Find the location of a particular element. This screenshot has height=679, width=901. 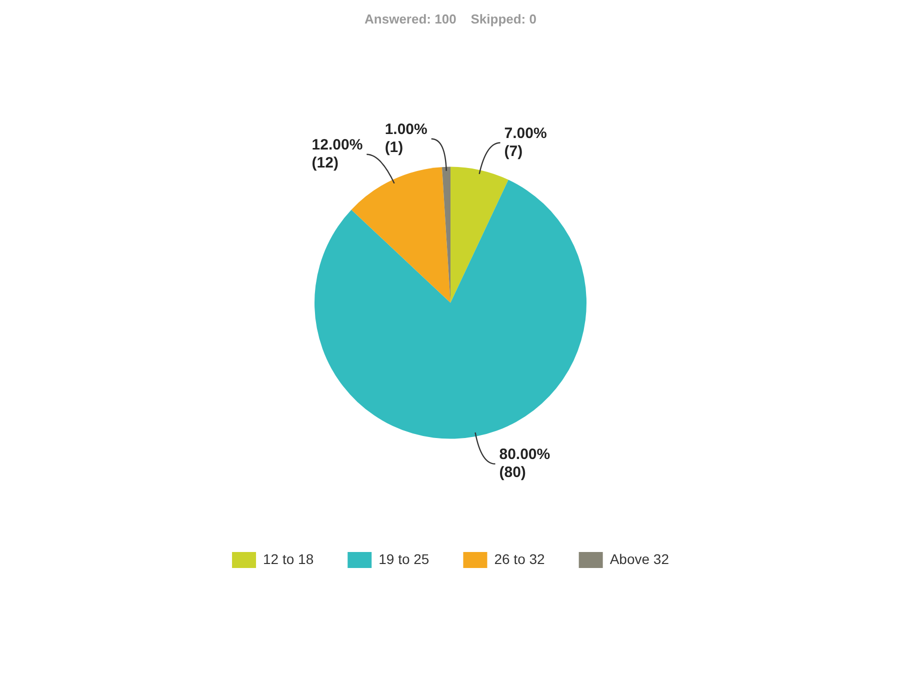

data-label: 1.00% (1) is located at coordinates (406, 138).